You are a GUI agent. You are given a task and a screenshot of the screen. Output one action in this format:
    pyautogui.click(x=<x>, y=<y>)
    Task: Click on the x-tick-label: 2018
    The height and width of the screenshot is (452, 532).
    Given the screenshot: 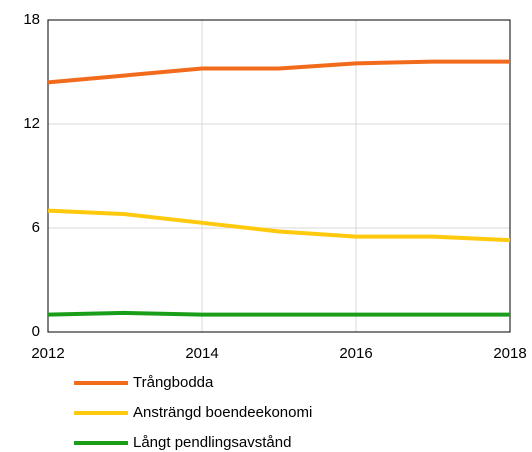 What is the action you would take?
    pyautogui.click(x=509, y=353)
    